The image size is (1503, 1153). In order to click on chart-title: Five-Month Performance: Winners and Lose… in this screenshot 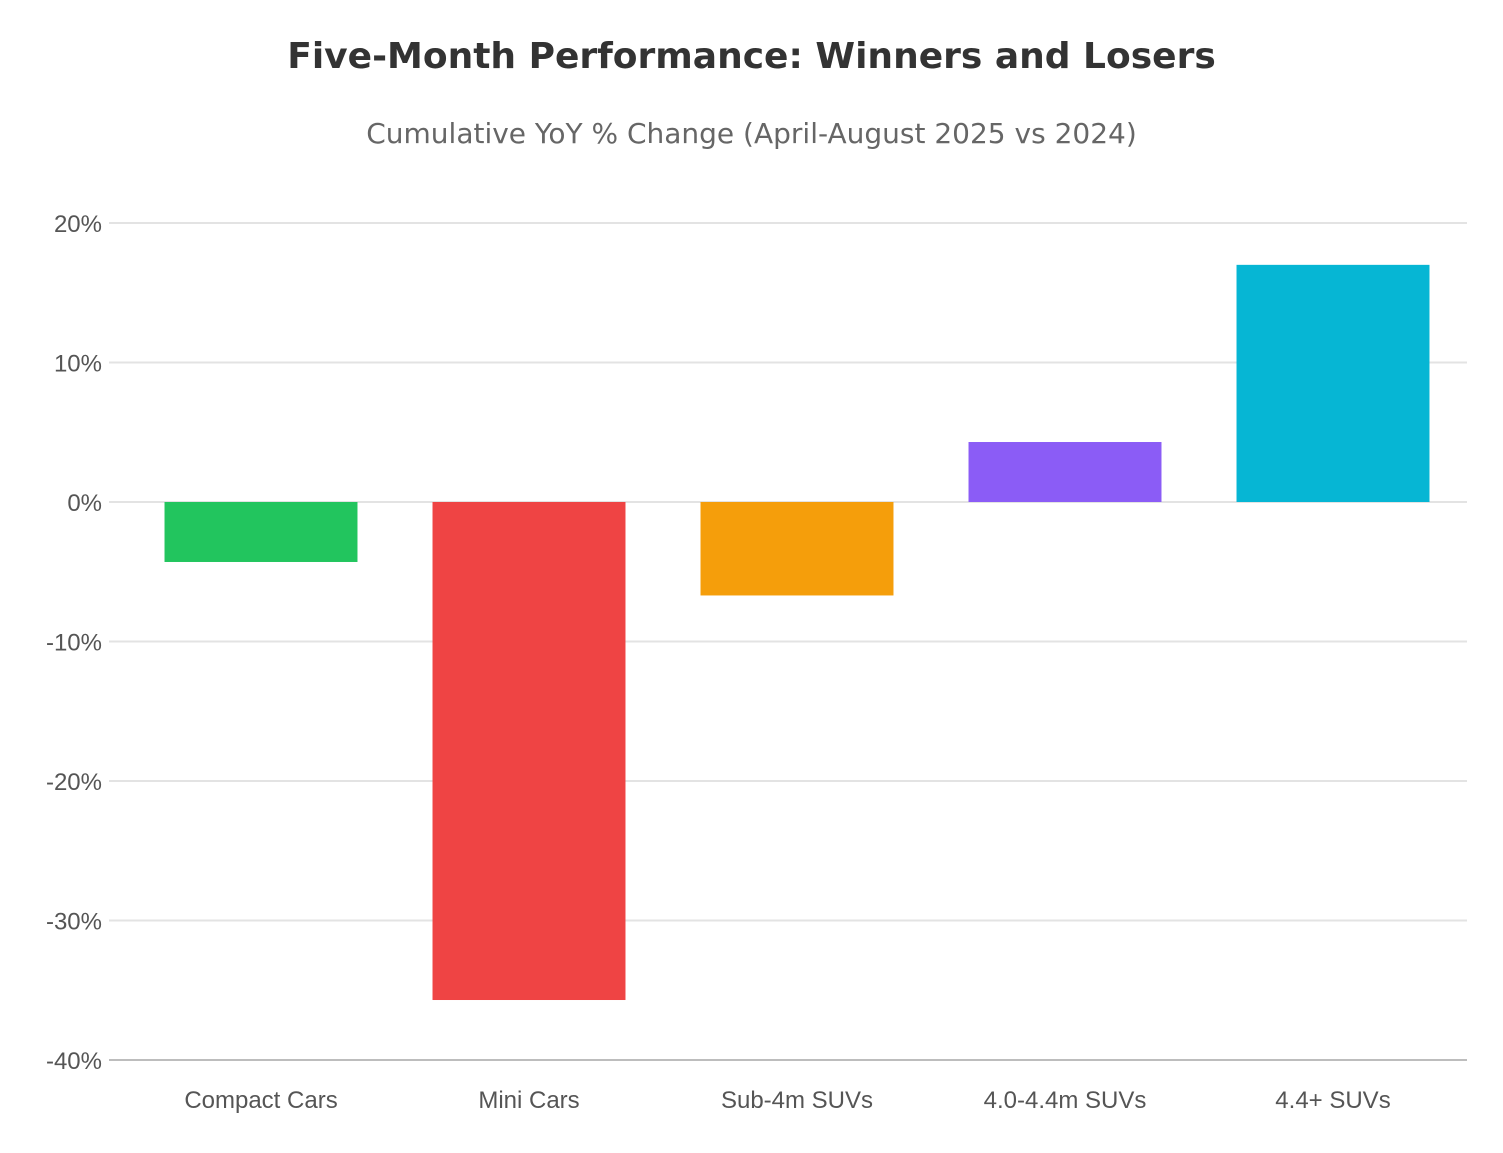, I will do `click(751, 56)`.